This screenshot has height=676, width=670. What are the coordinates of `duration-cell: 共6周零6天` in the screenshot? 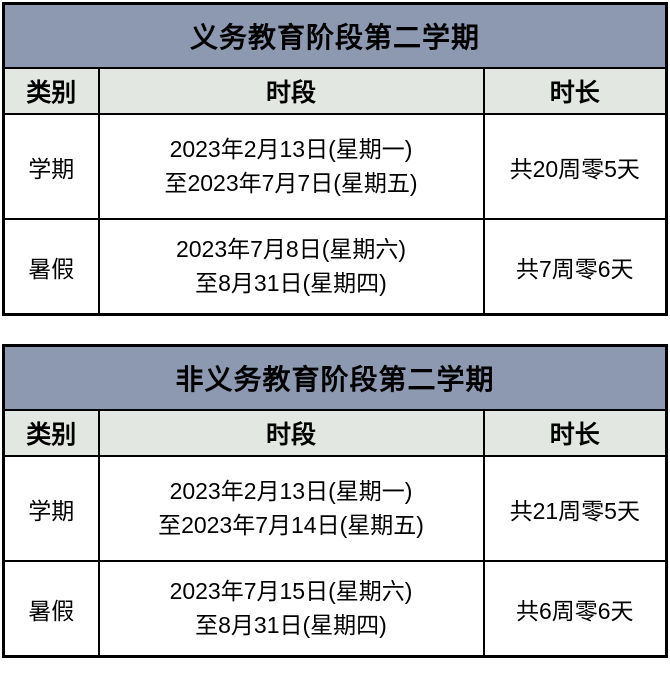 It's located at (575, 609).